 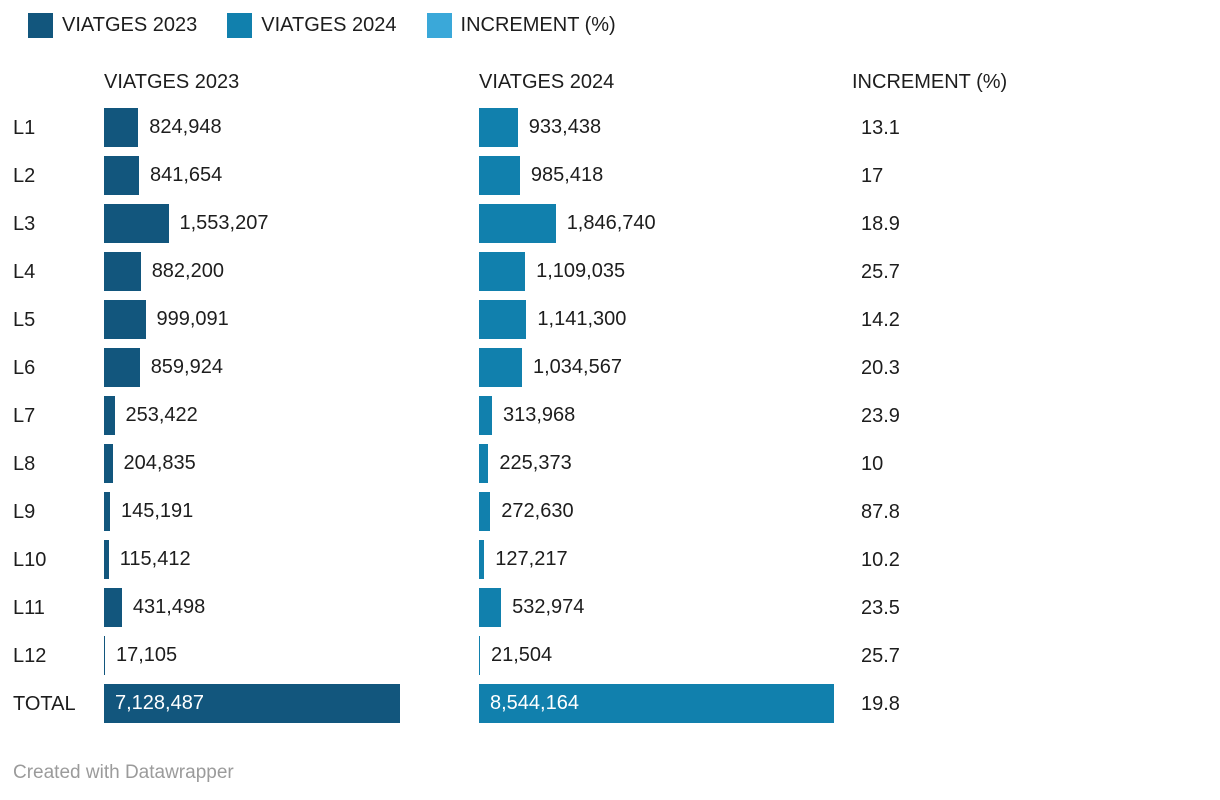 I want to click on cell-viatges-2024: 21,504, so click(x=515, y=655).